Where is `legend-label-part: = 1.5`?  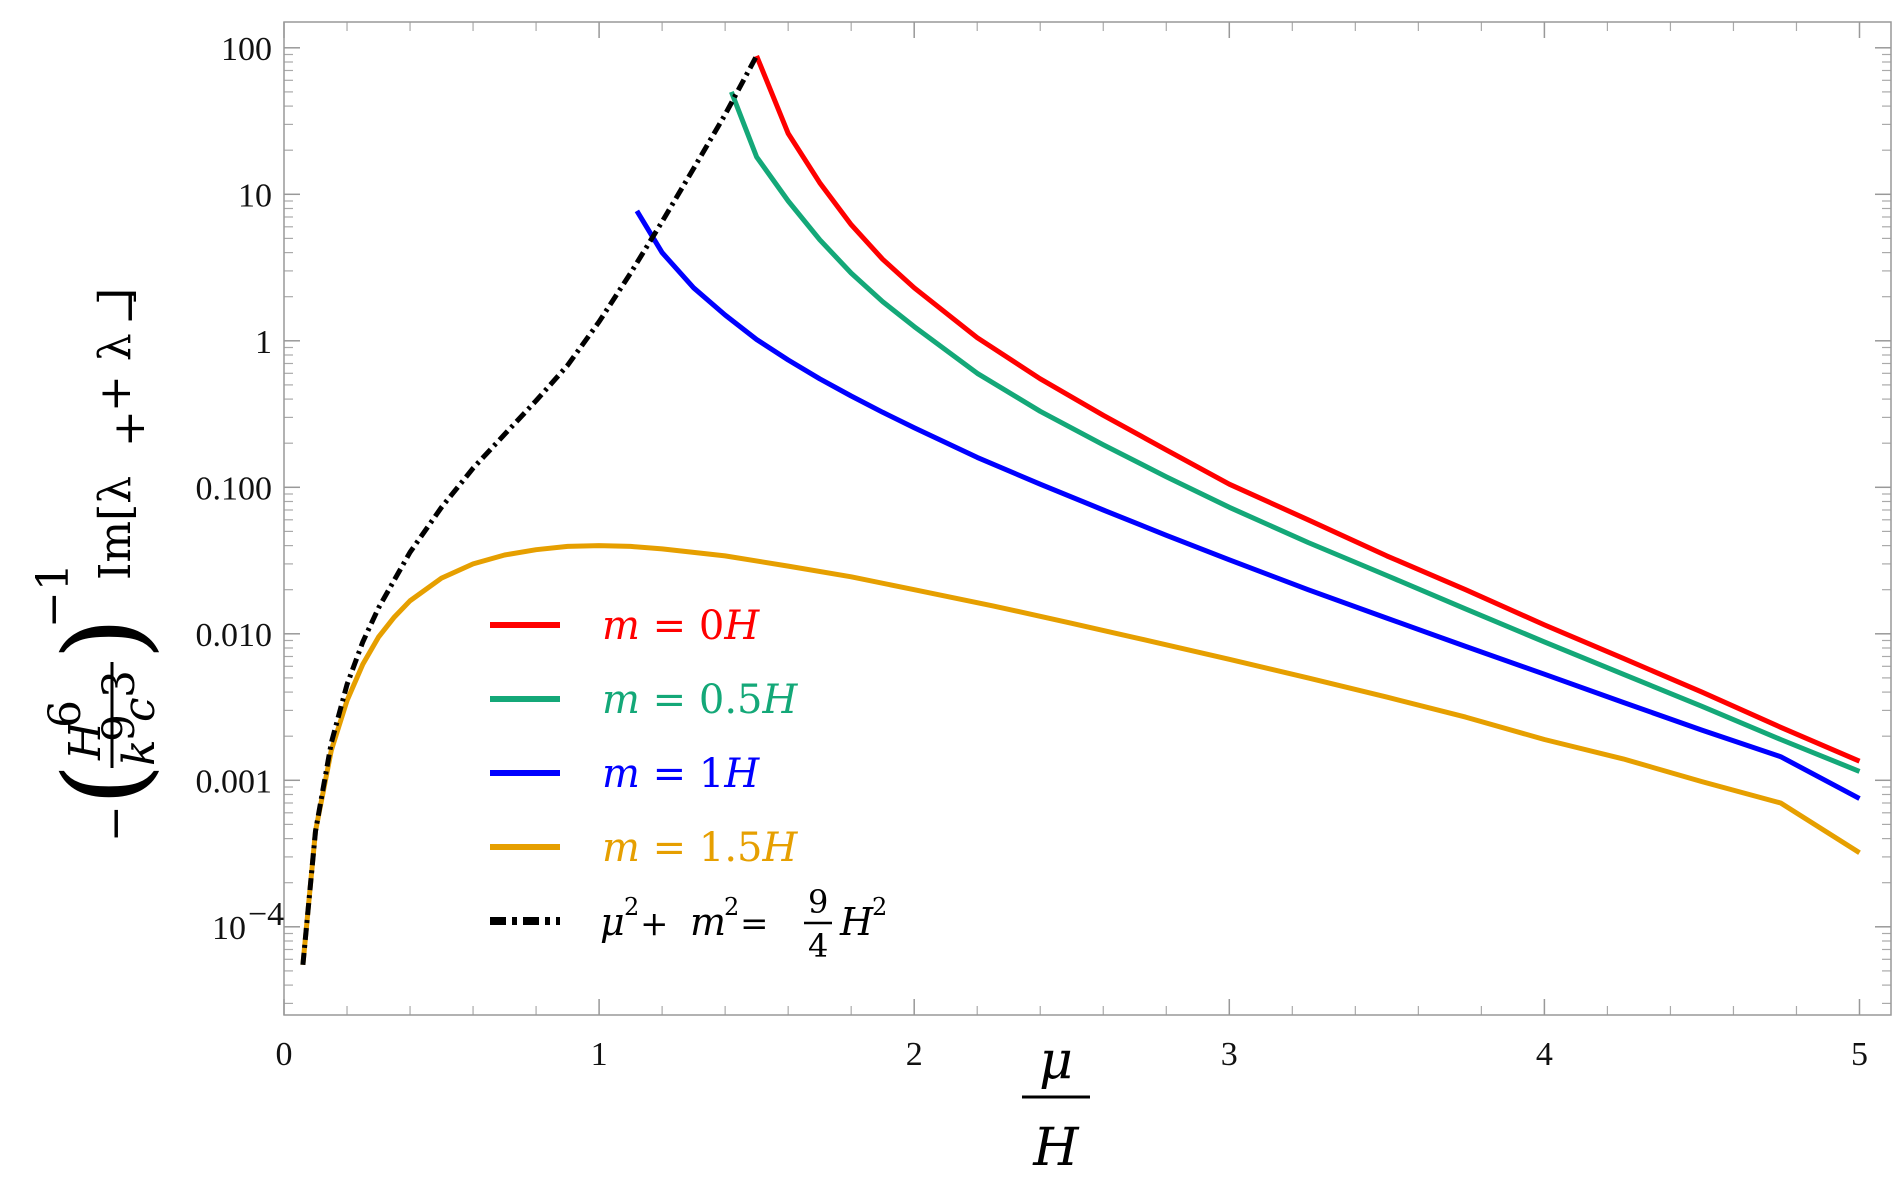 legend-label-part: = 1.5 is located at coordinates (701, 848).